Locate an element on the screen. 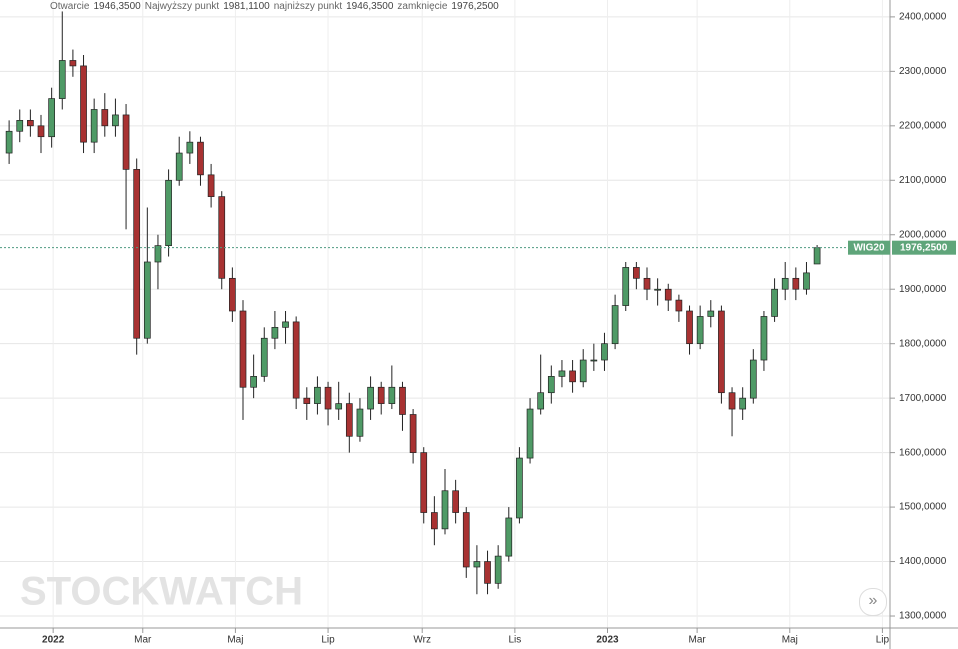  scroll-button: » is located at coordinates (873, 602).